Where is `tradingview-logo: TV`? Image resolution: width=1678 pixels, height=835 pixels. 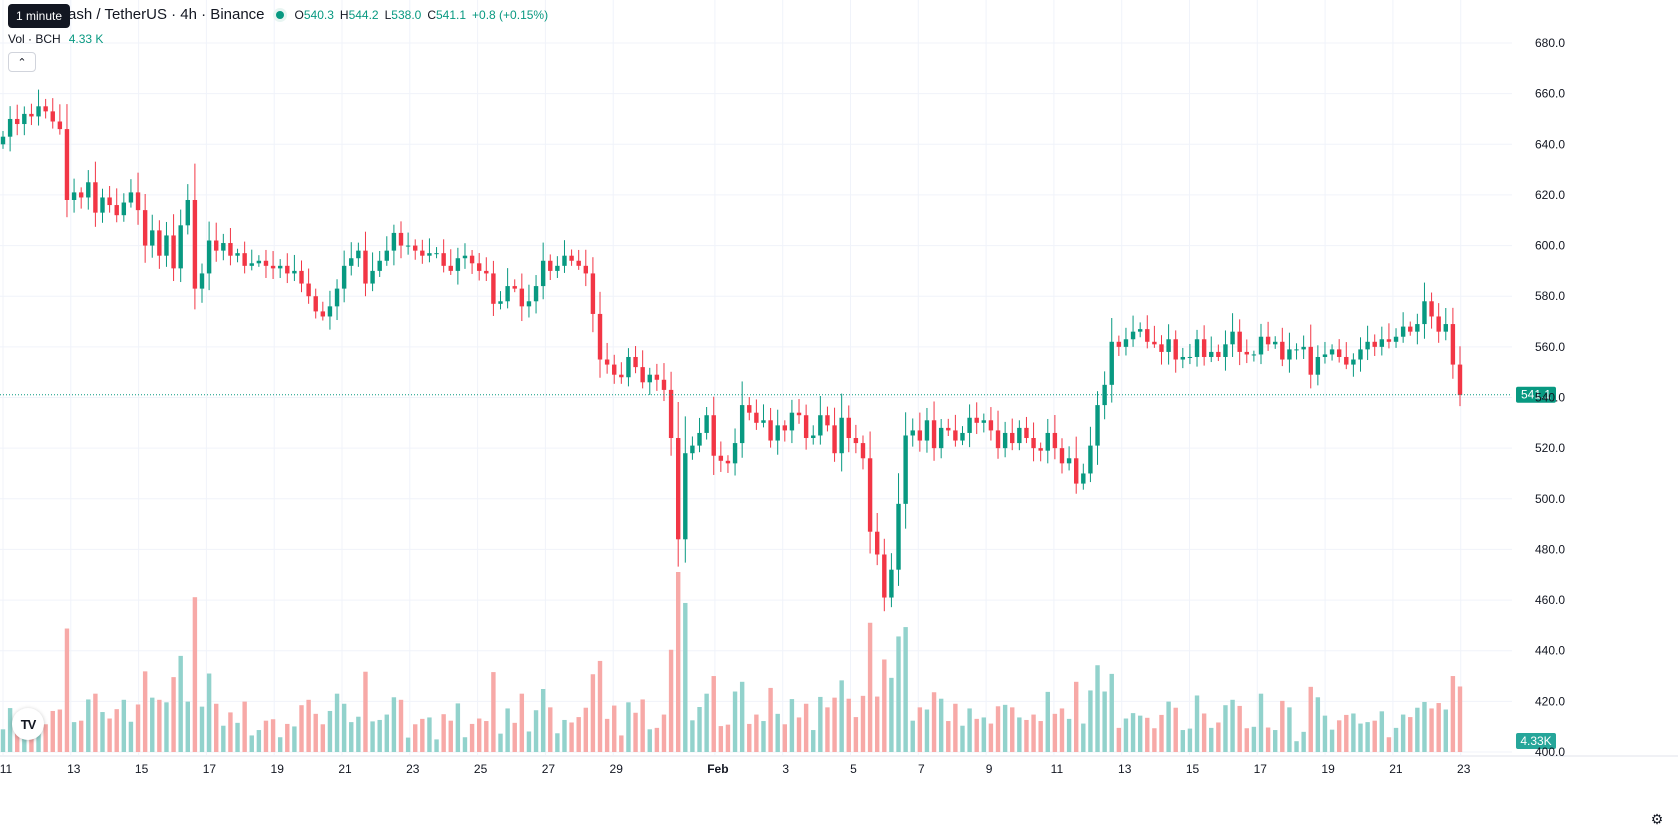
tradingview-logo: TV is located at coordinates (28, 724).